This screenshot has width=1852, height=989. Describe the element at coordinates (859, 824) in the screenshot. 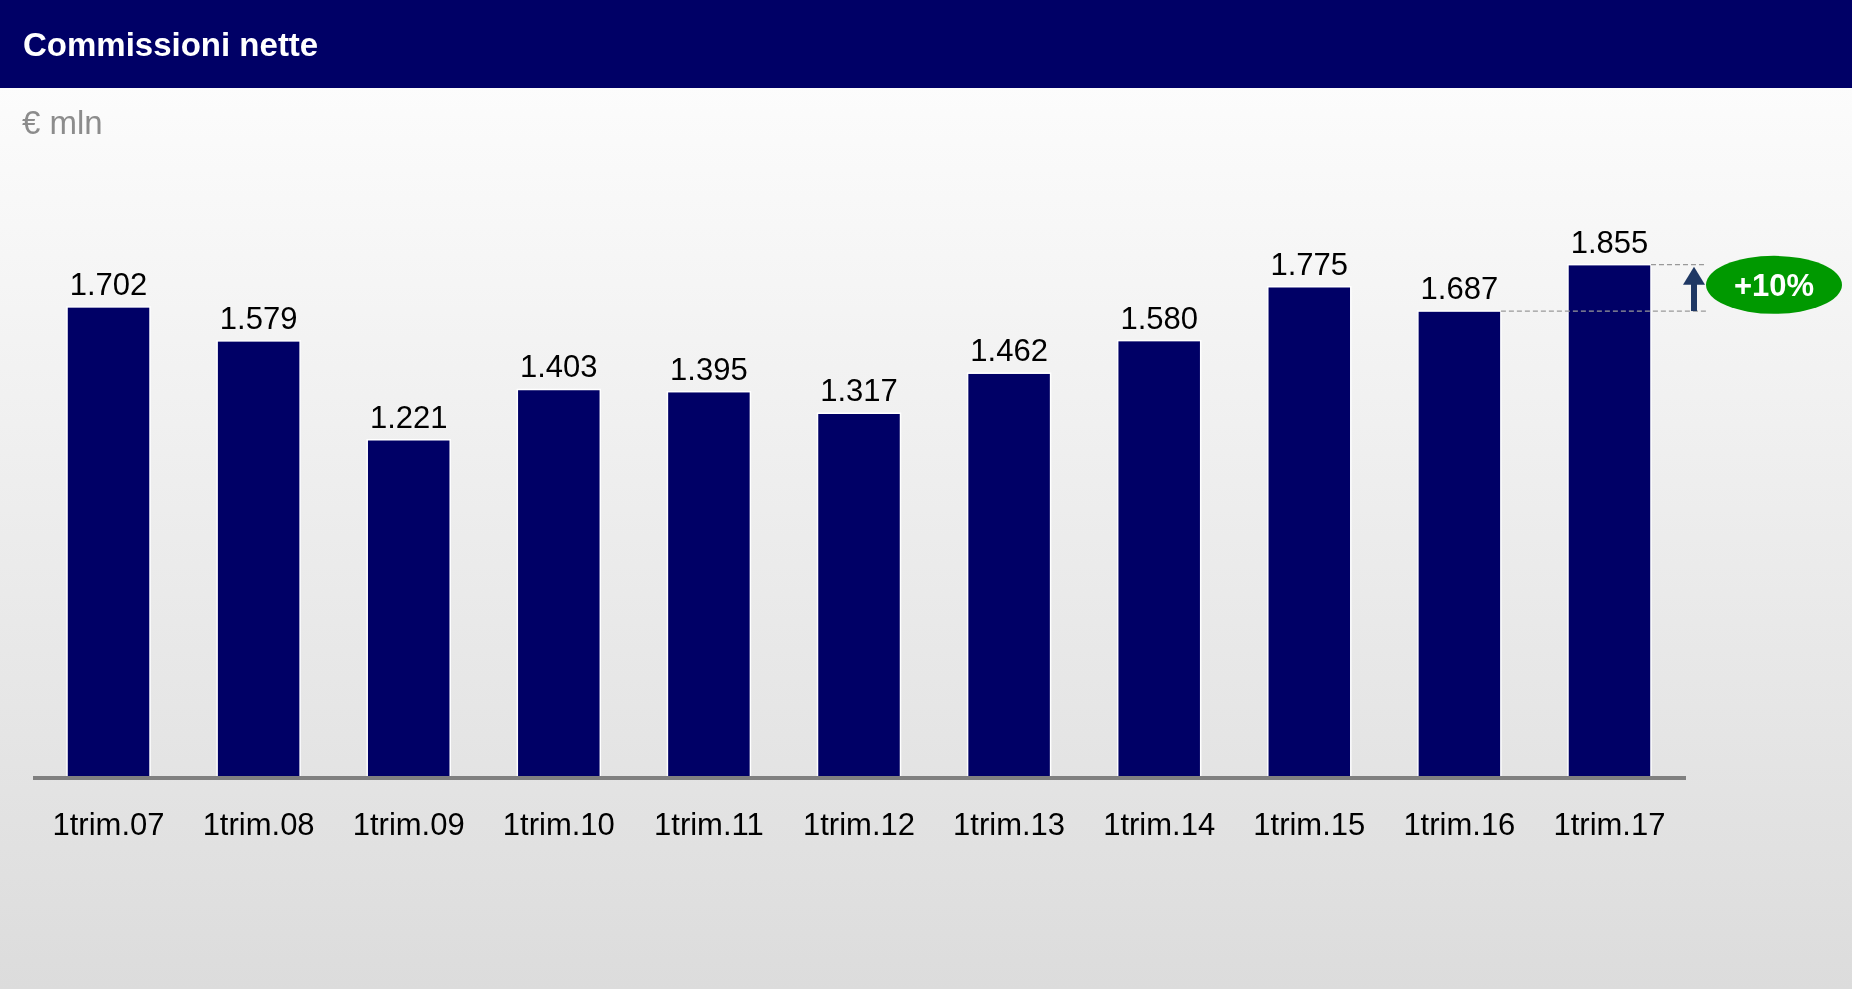

I see `x-tick-label: 1trim.12` at that location.